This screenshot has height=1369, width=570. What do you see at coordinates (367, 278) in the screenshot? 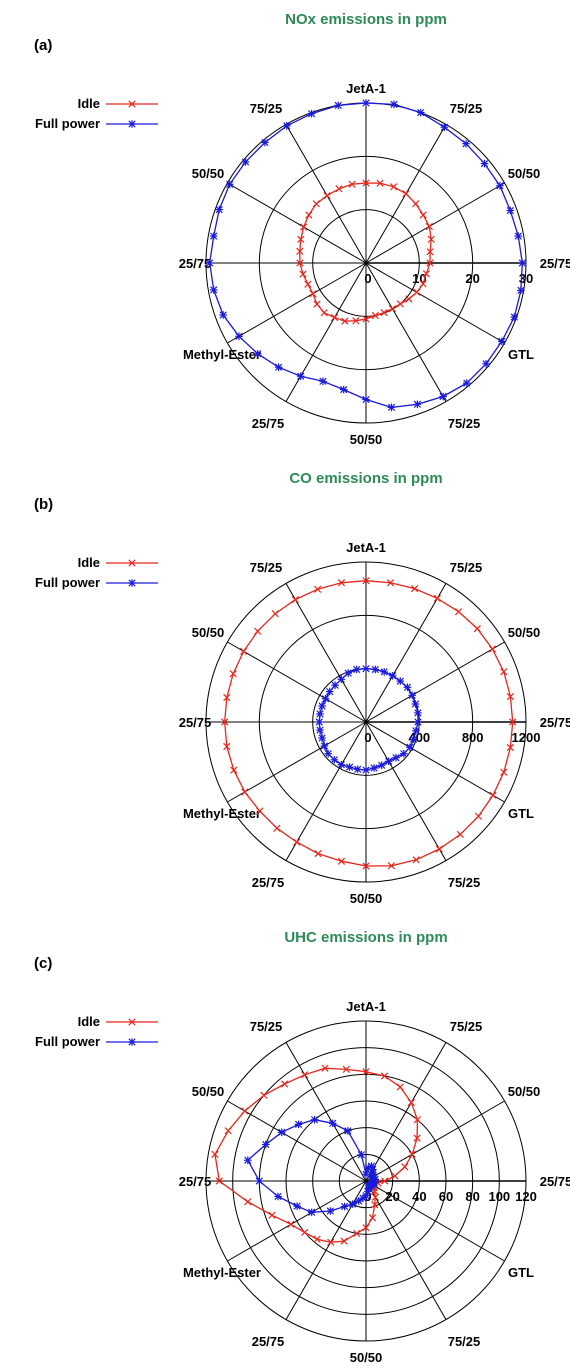
I see `radial-tick-label: 0` at bounding box center [367, 278].